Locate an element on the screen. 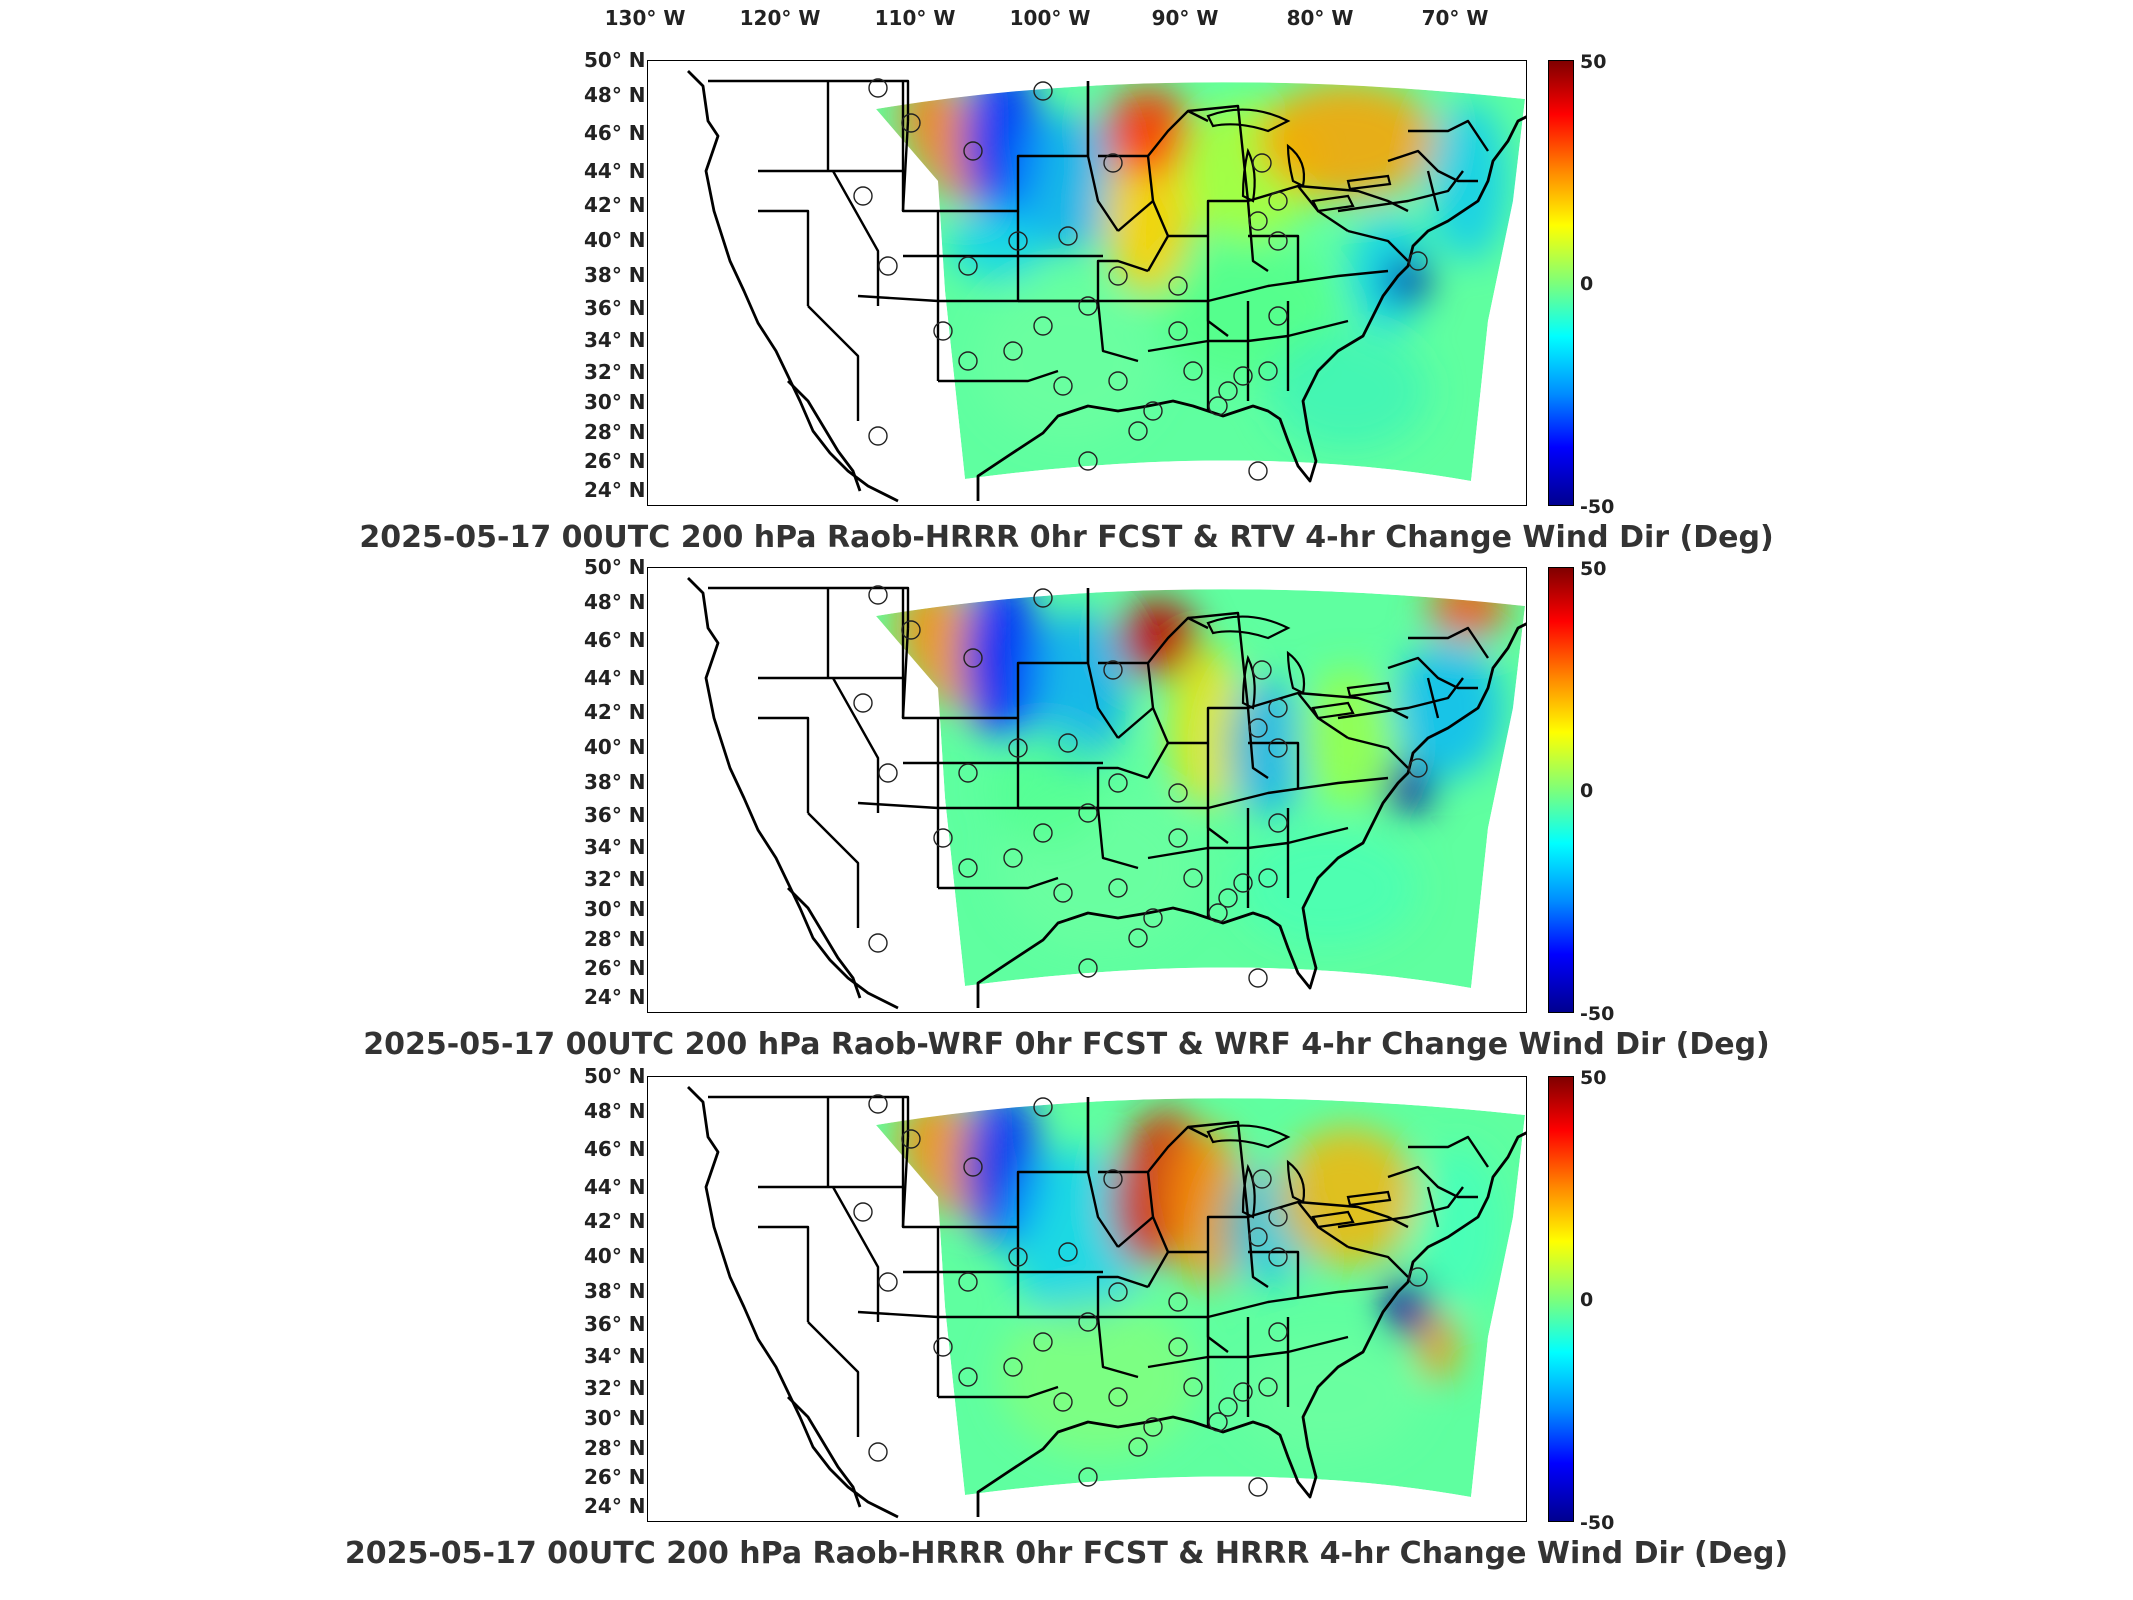 The height and width of the screenshot is (1600, 2133). latitude-label: 30° N is located at coordinates (615, 402).